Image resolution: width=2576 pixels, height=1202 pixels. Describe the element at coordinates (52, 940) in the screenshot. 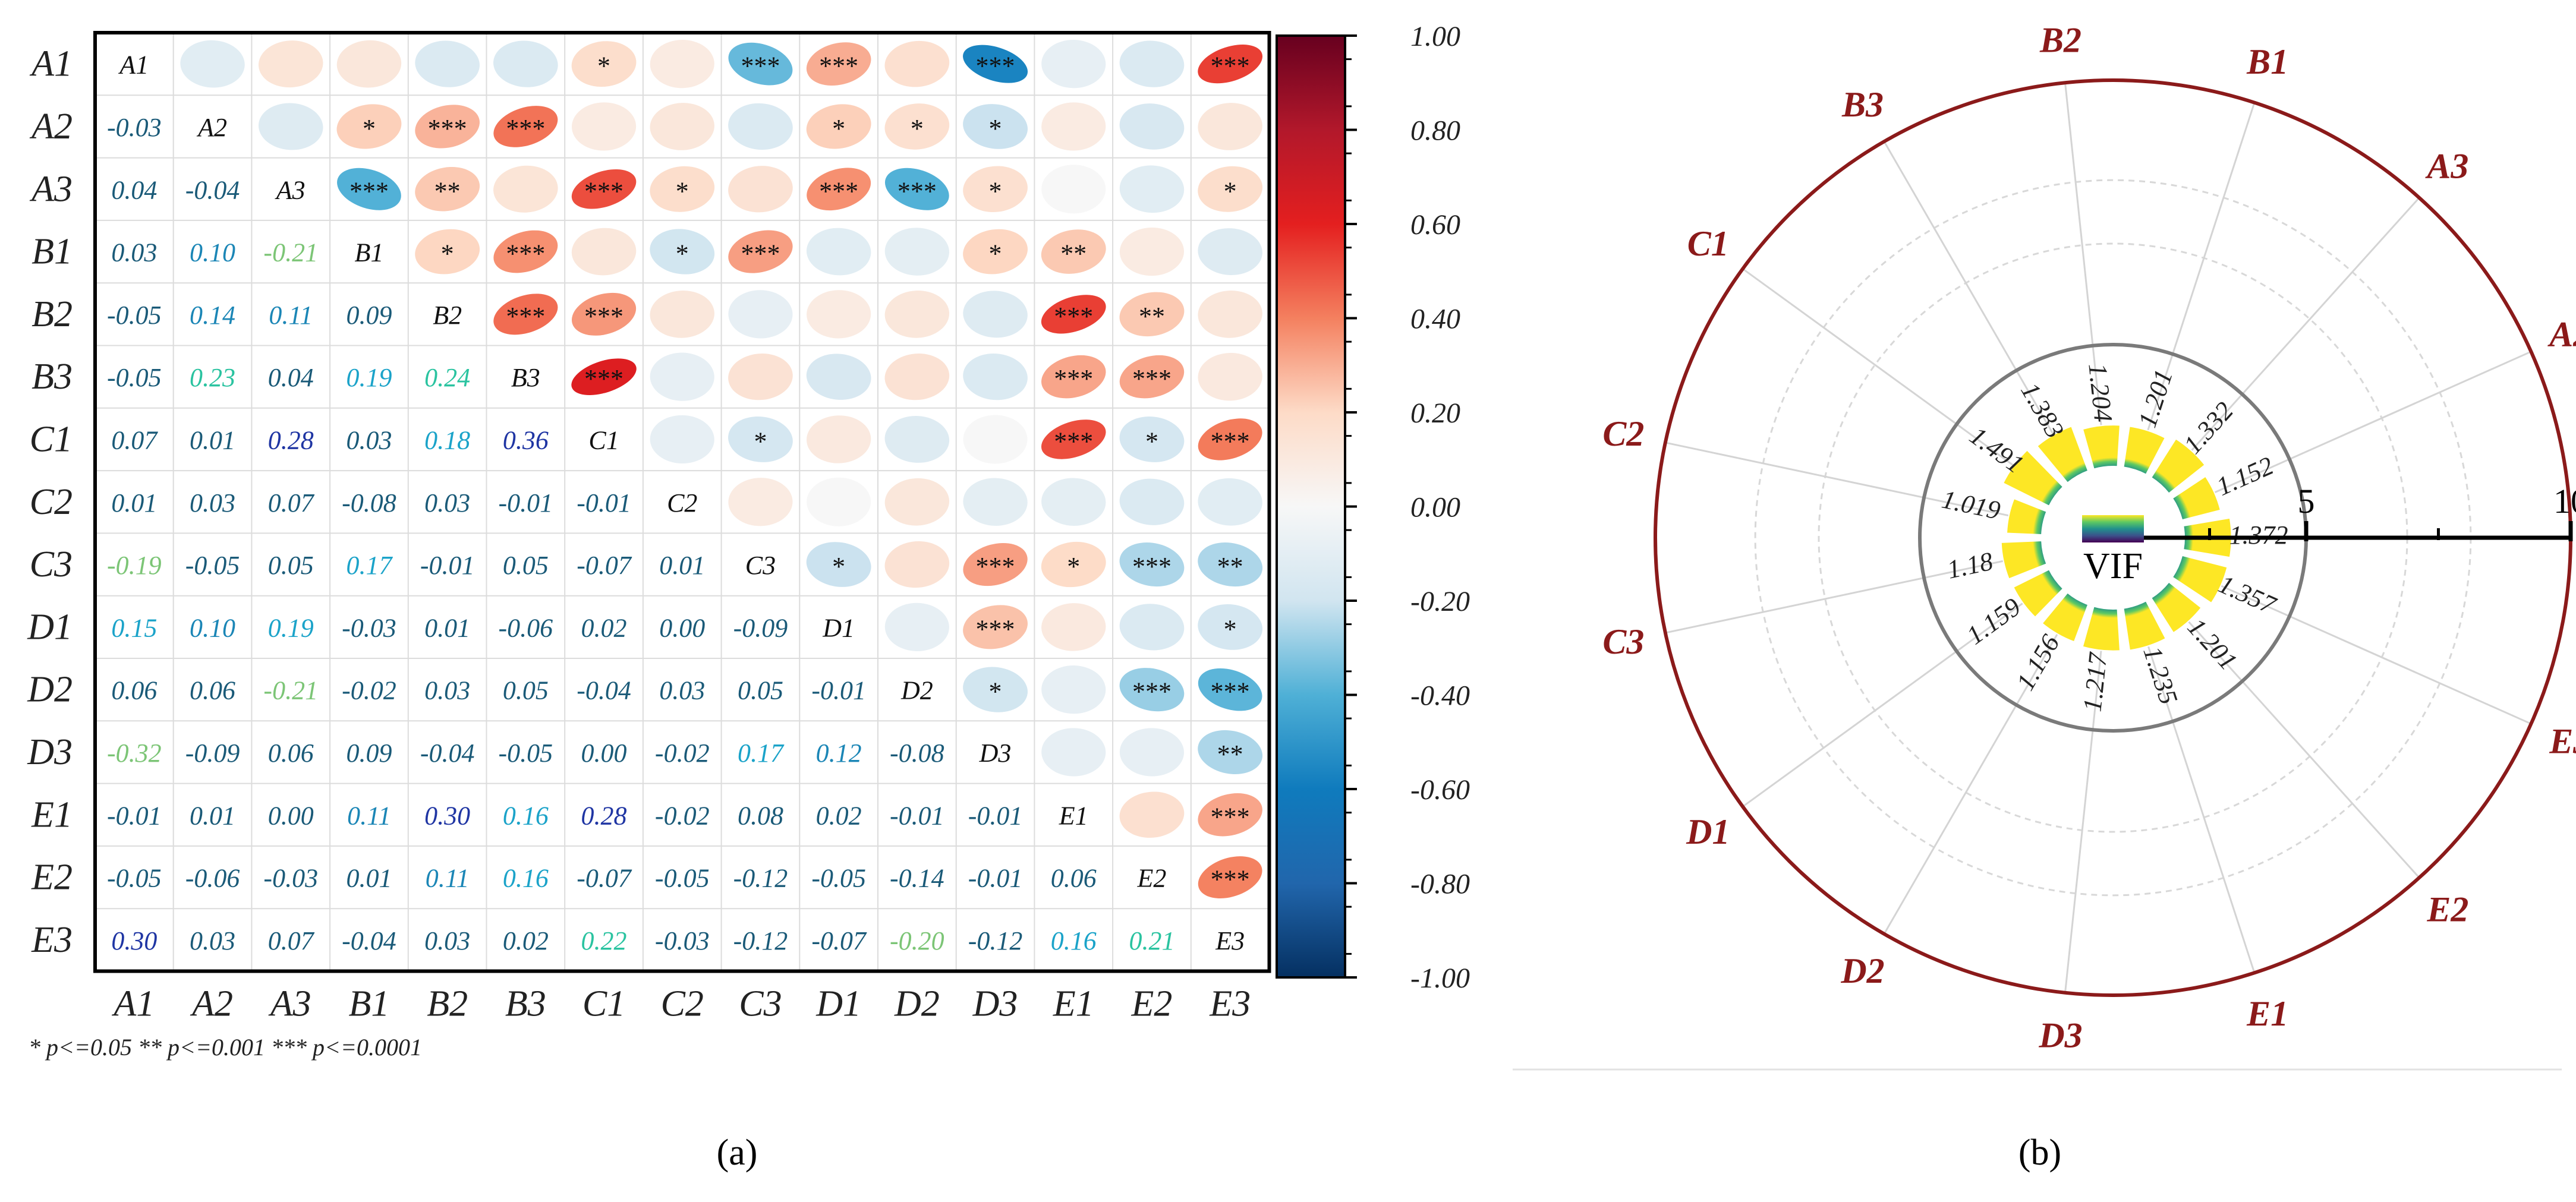

I see `row-label: E3` at that location.